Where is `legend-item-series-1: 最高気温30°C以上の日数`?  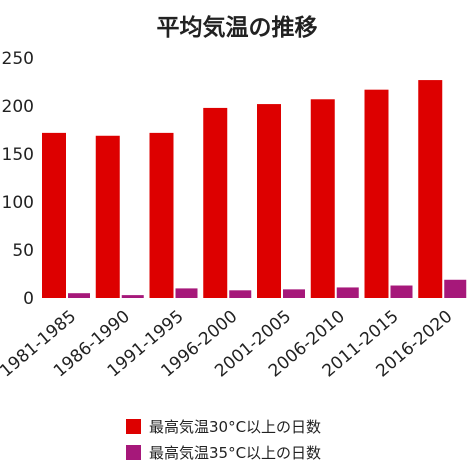
legend-item-series-1: 最高気温30°C以上の日数 is located at coordinates (223, 426).